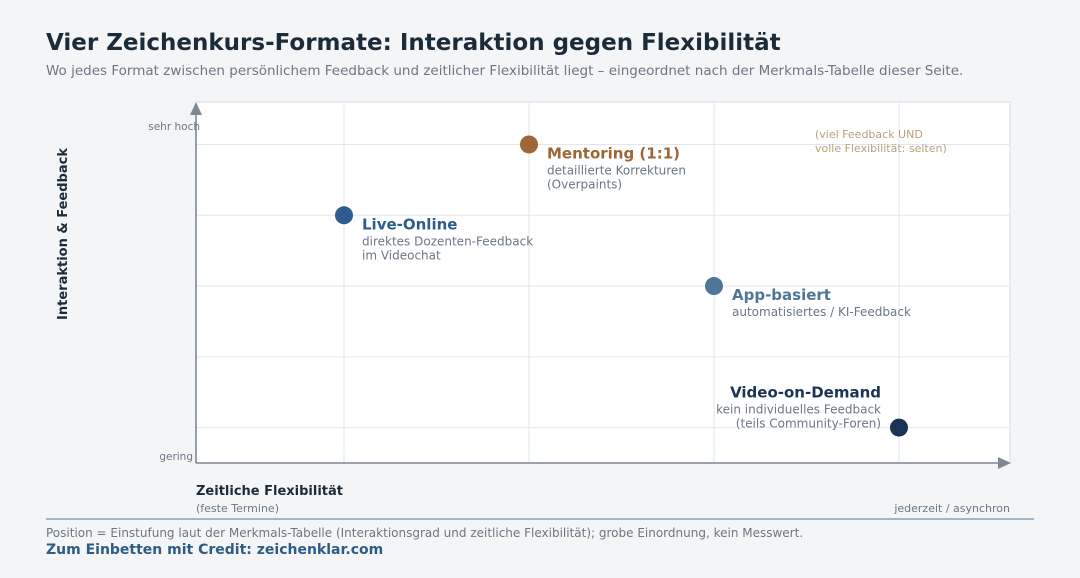  What do you see at coordinates (237, 508) in the screenshot?
I see `x-tick-low: (feste Termine)` at bounding box center [237, 508].